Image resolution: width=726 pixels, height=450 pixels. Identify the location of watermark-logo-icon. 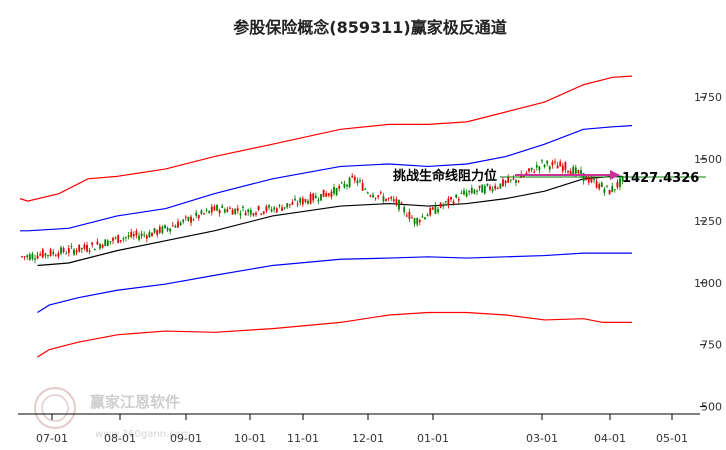
(55, 408).